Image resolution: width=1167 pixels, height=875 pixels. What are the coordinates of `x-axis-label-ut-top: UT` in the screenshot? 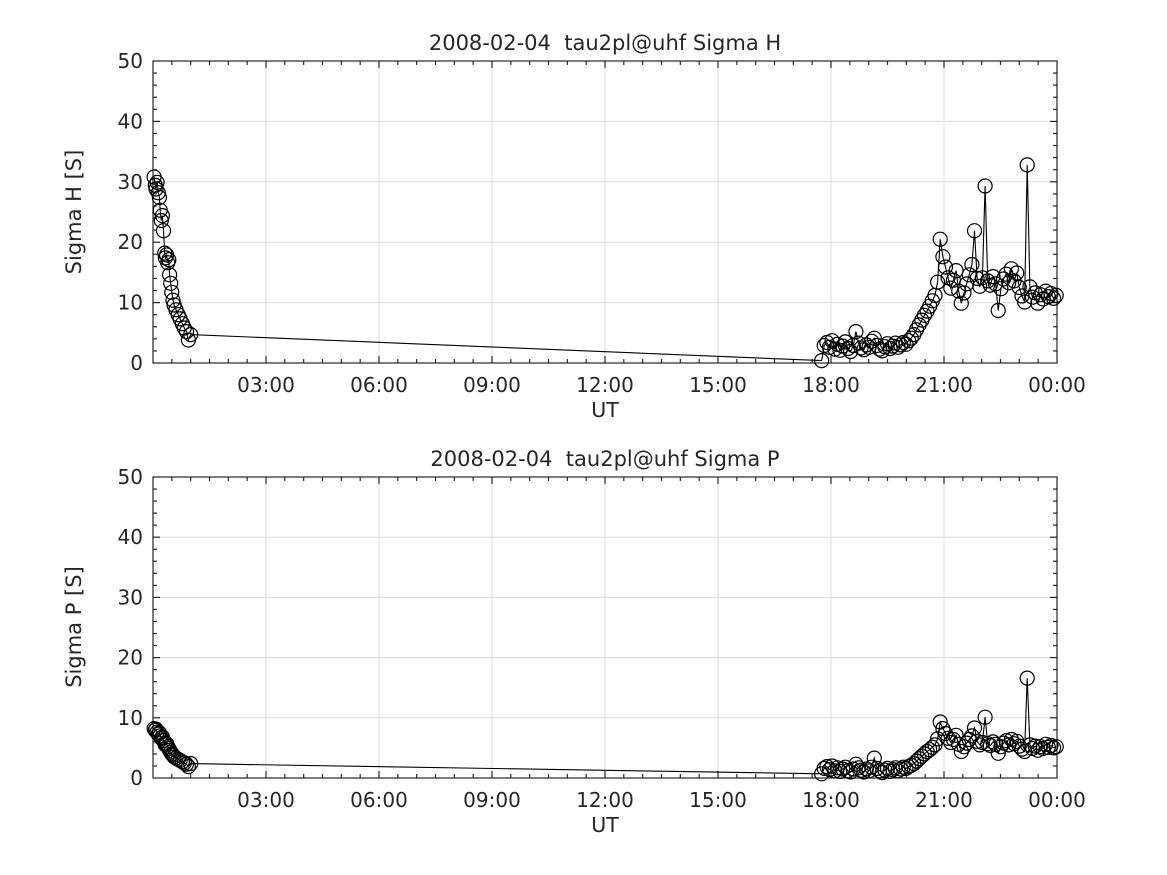 It's located at (605, 410).